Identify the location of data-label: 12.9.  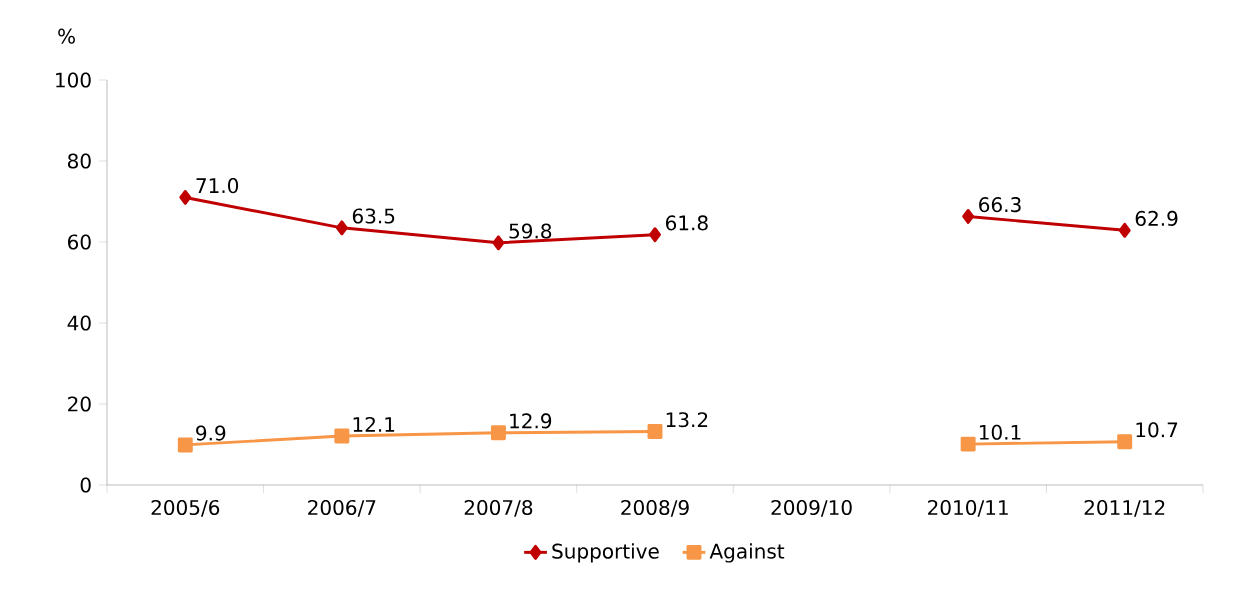
(531, 421).